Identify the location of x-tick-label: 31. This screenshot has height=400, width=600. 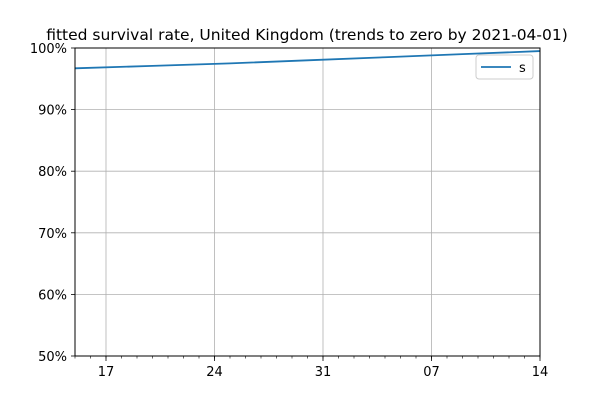
(323, 372).